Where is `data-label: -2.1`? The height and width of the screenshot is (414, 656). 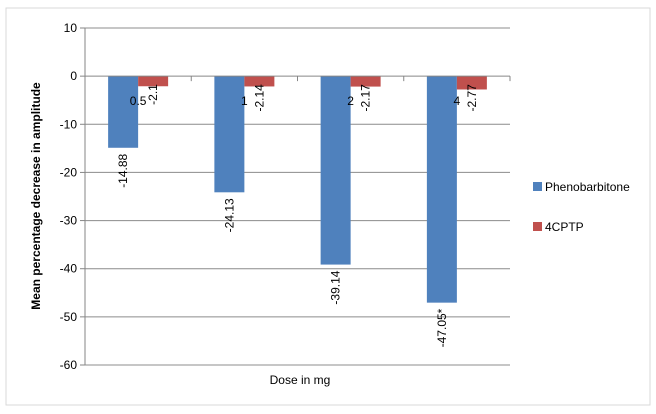
data-label: -2.1 is located at coordinates (153, 94).